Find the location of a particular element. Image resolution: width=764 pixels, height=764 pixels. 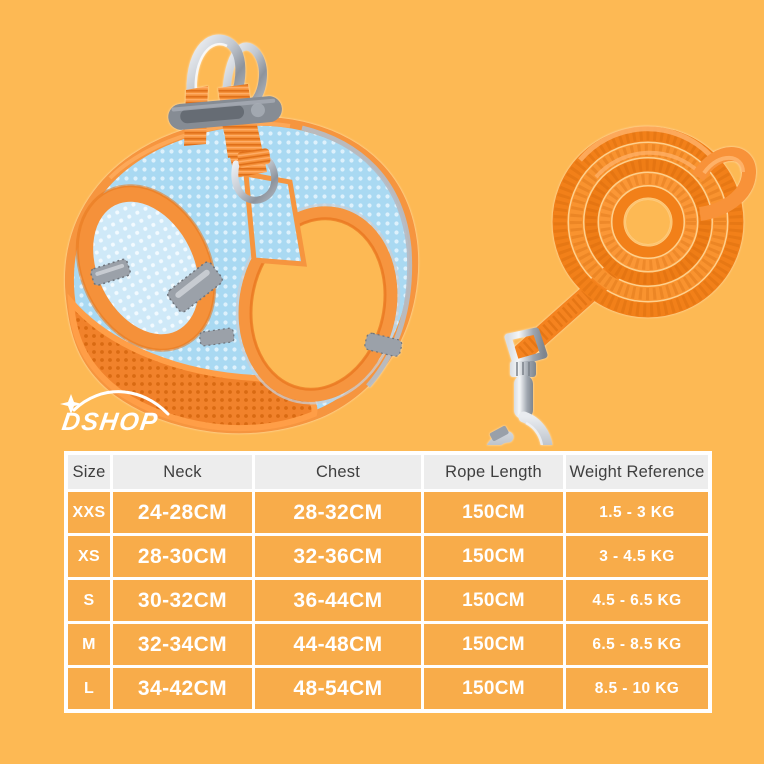

header-neck: Neck is located at coordinates (182, 472).